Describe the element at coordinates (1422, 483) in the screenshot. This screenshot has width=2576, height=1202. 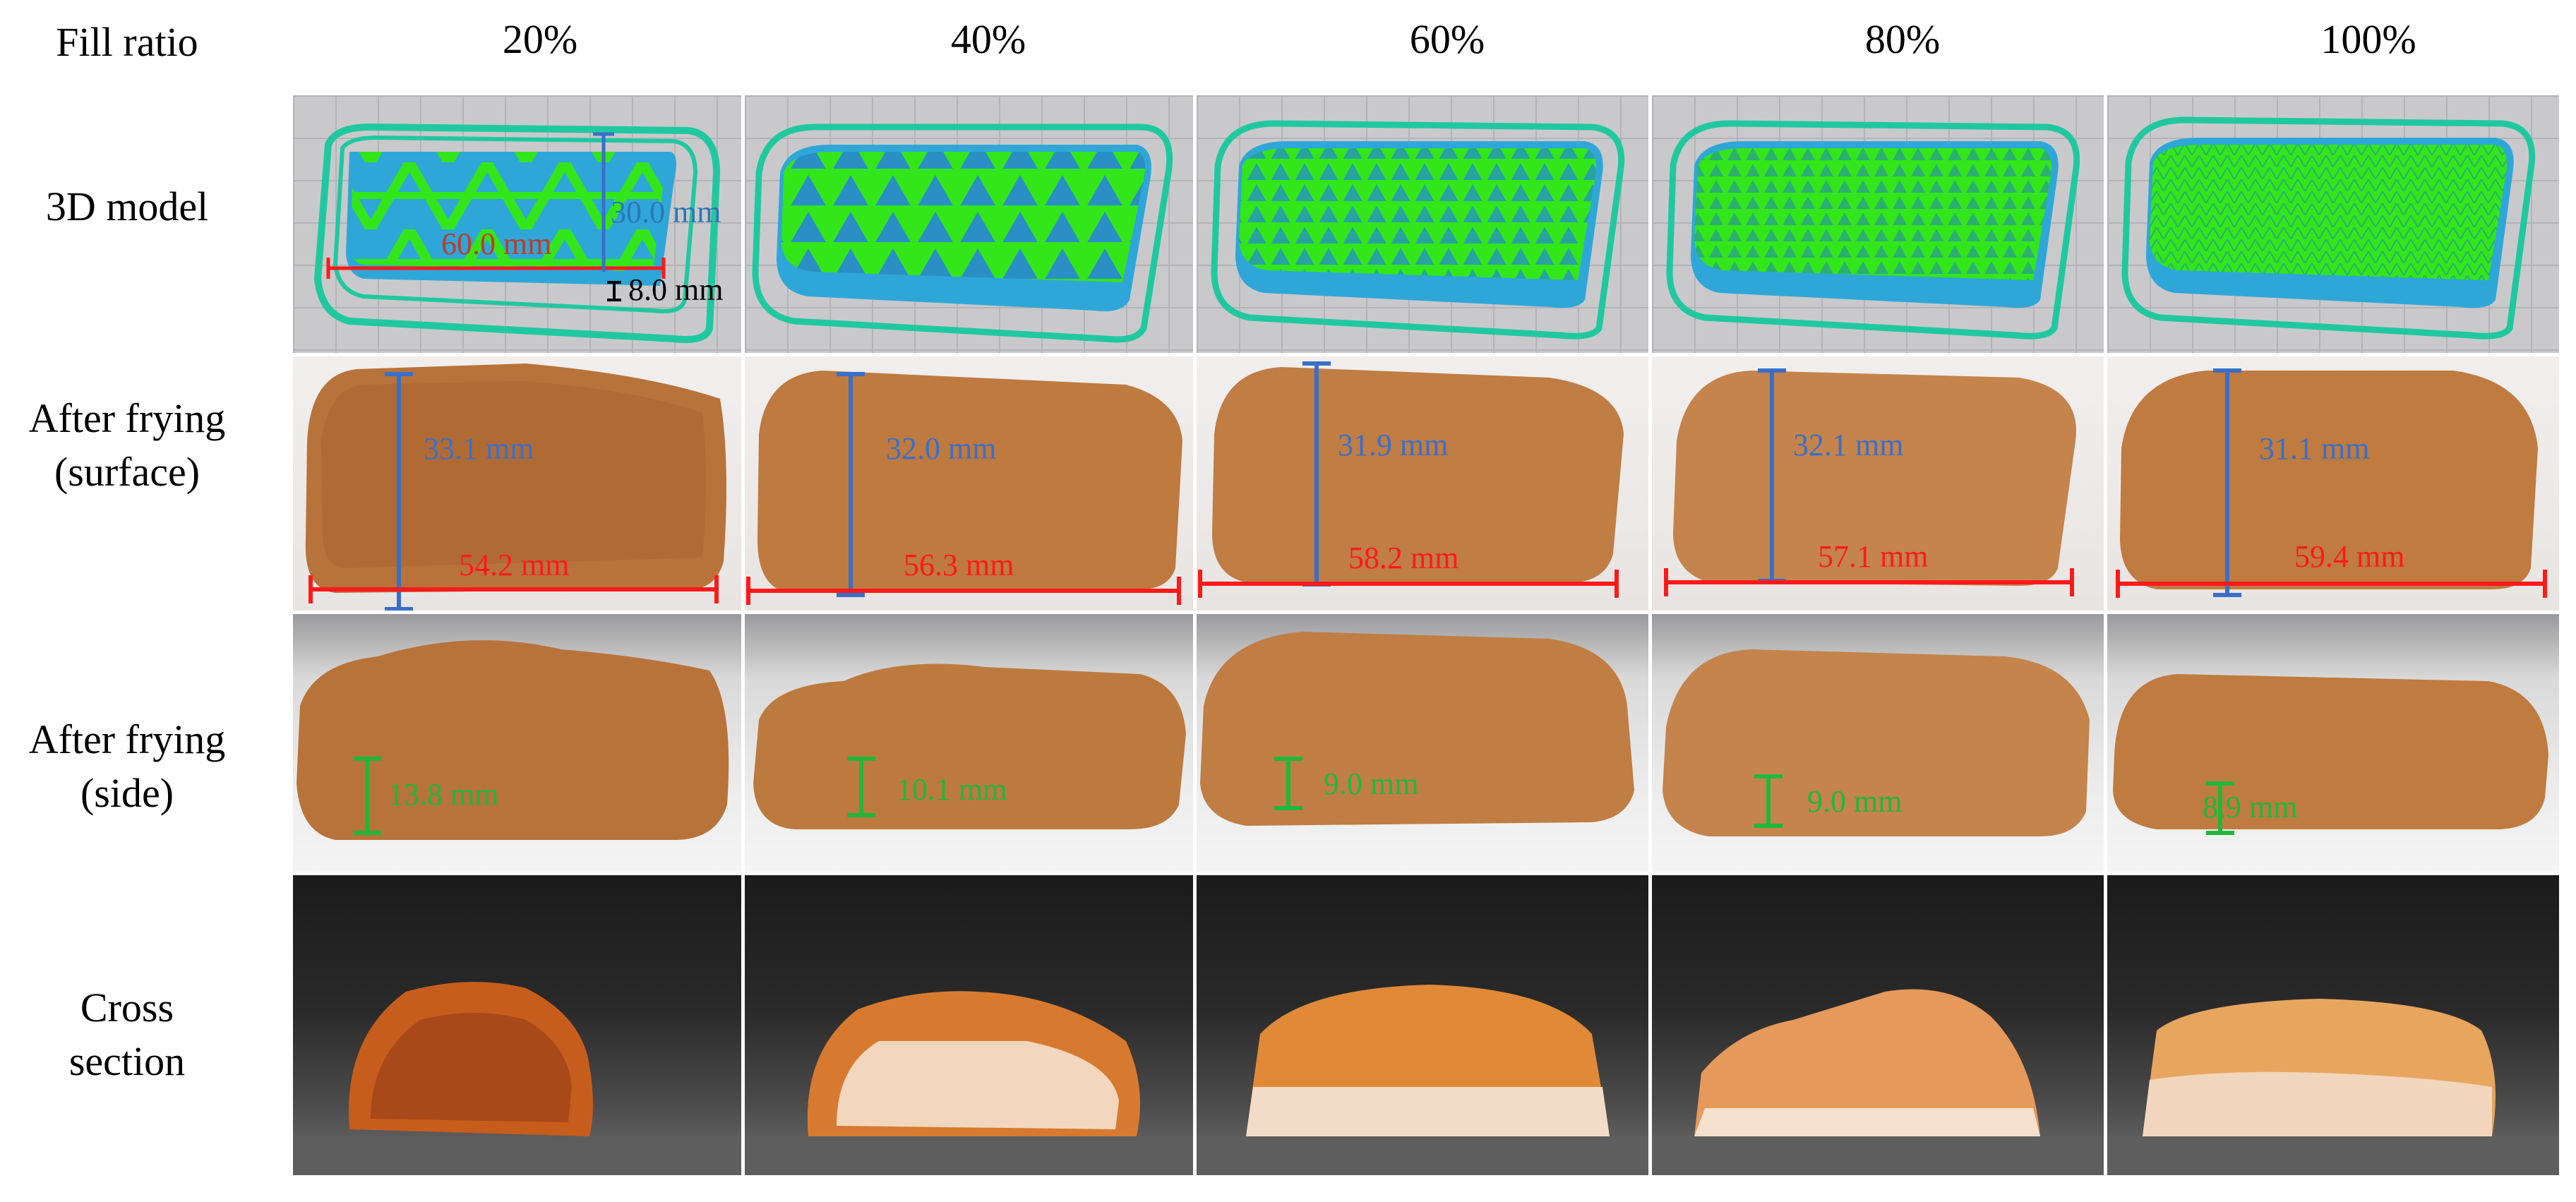
I see `surface-photo-60: 31.9 mm 58.2 mm` at that location.